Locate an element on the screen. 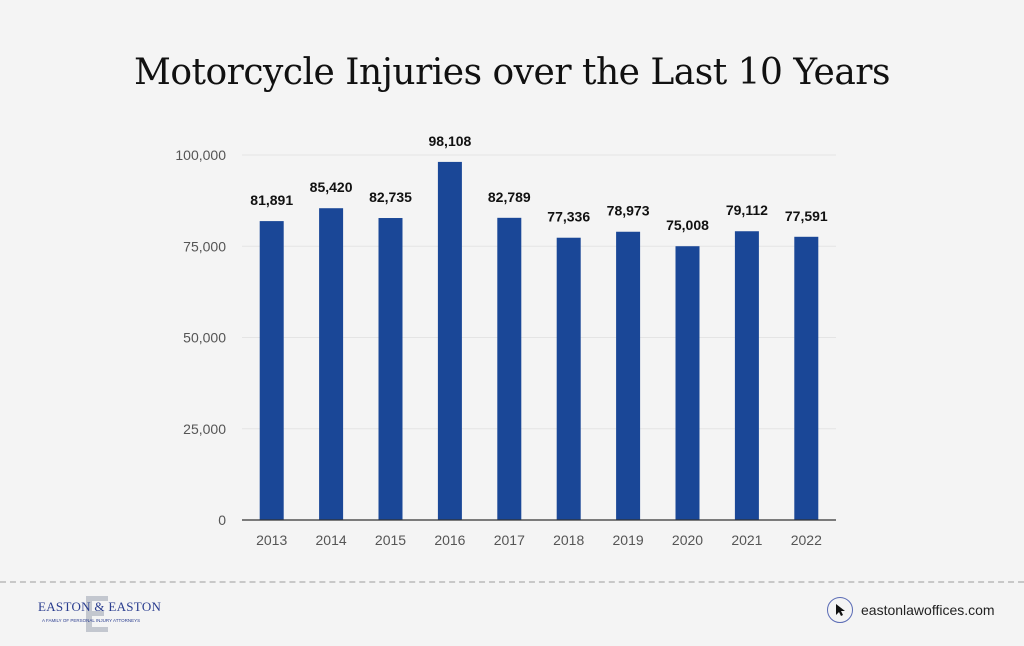 This screenshot has height=646, width=1024. x-tick-label: 2020 is located at coordinates (687, 540).